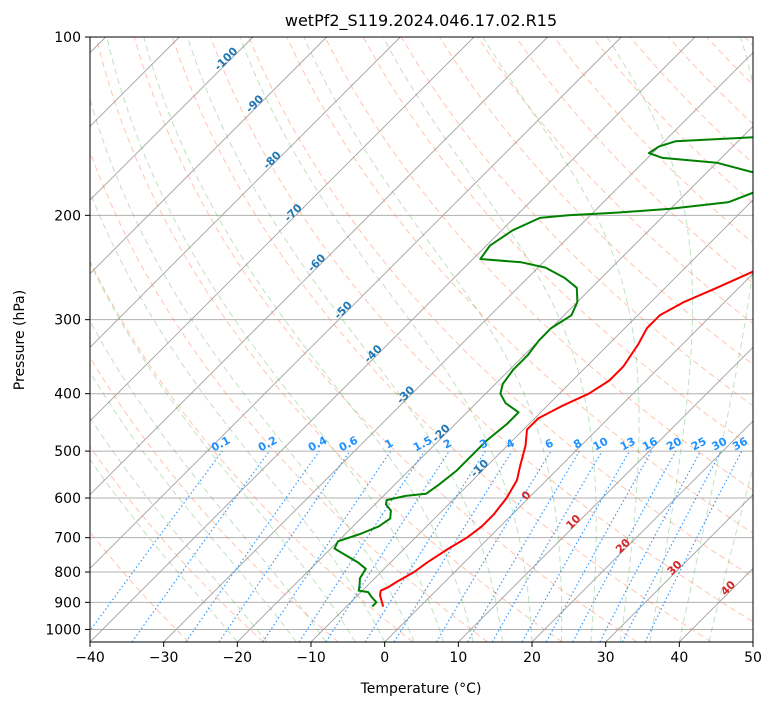 The height and width of the screenshot is (708, 775). Describe the element at coordinates (67, 395) in the screenshot. I see `y-tick-label: 400` at that location.